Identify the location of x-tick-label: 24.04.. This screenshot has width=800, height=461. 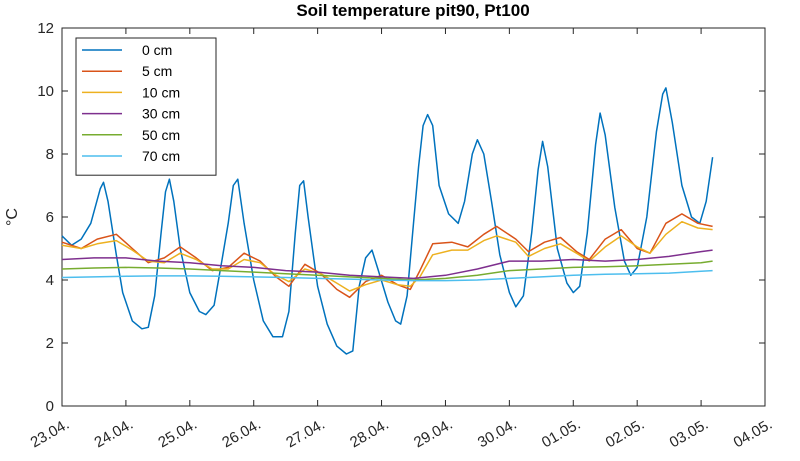
(113, 434).